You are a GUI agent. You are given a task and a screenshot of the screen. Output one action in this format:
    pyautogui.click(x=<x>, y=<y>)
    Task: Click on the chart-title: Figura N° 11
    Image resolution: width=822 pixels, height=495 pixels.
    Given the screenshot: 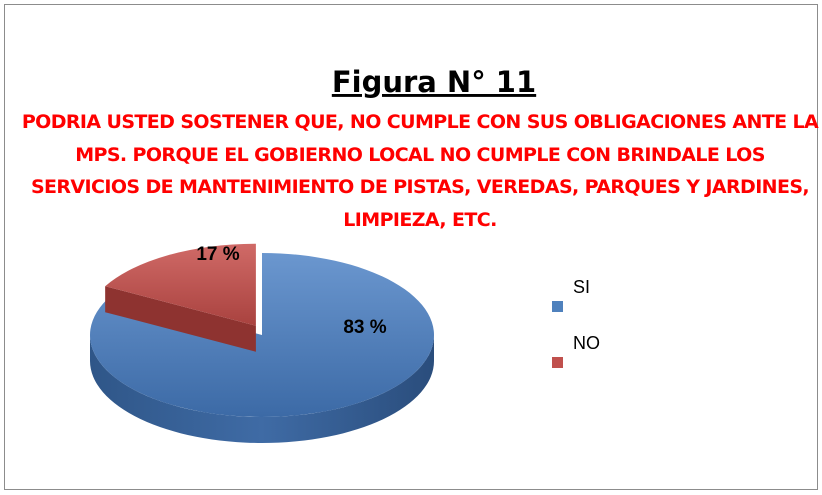 What is the action you would take?
    pyautogui.click(x=434, y=82)
    